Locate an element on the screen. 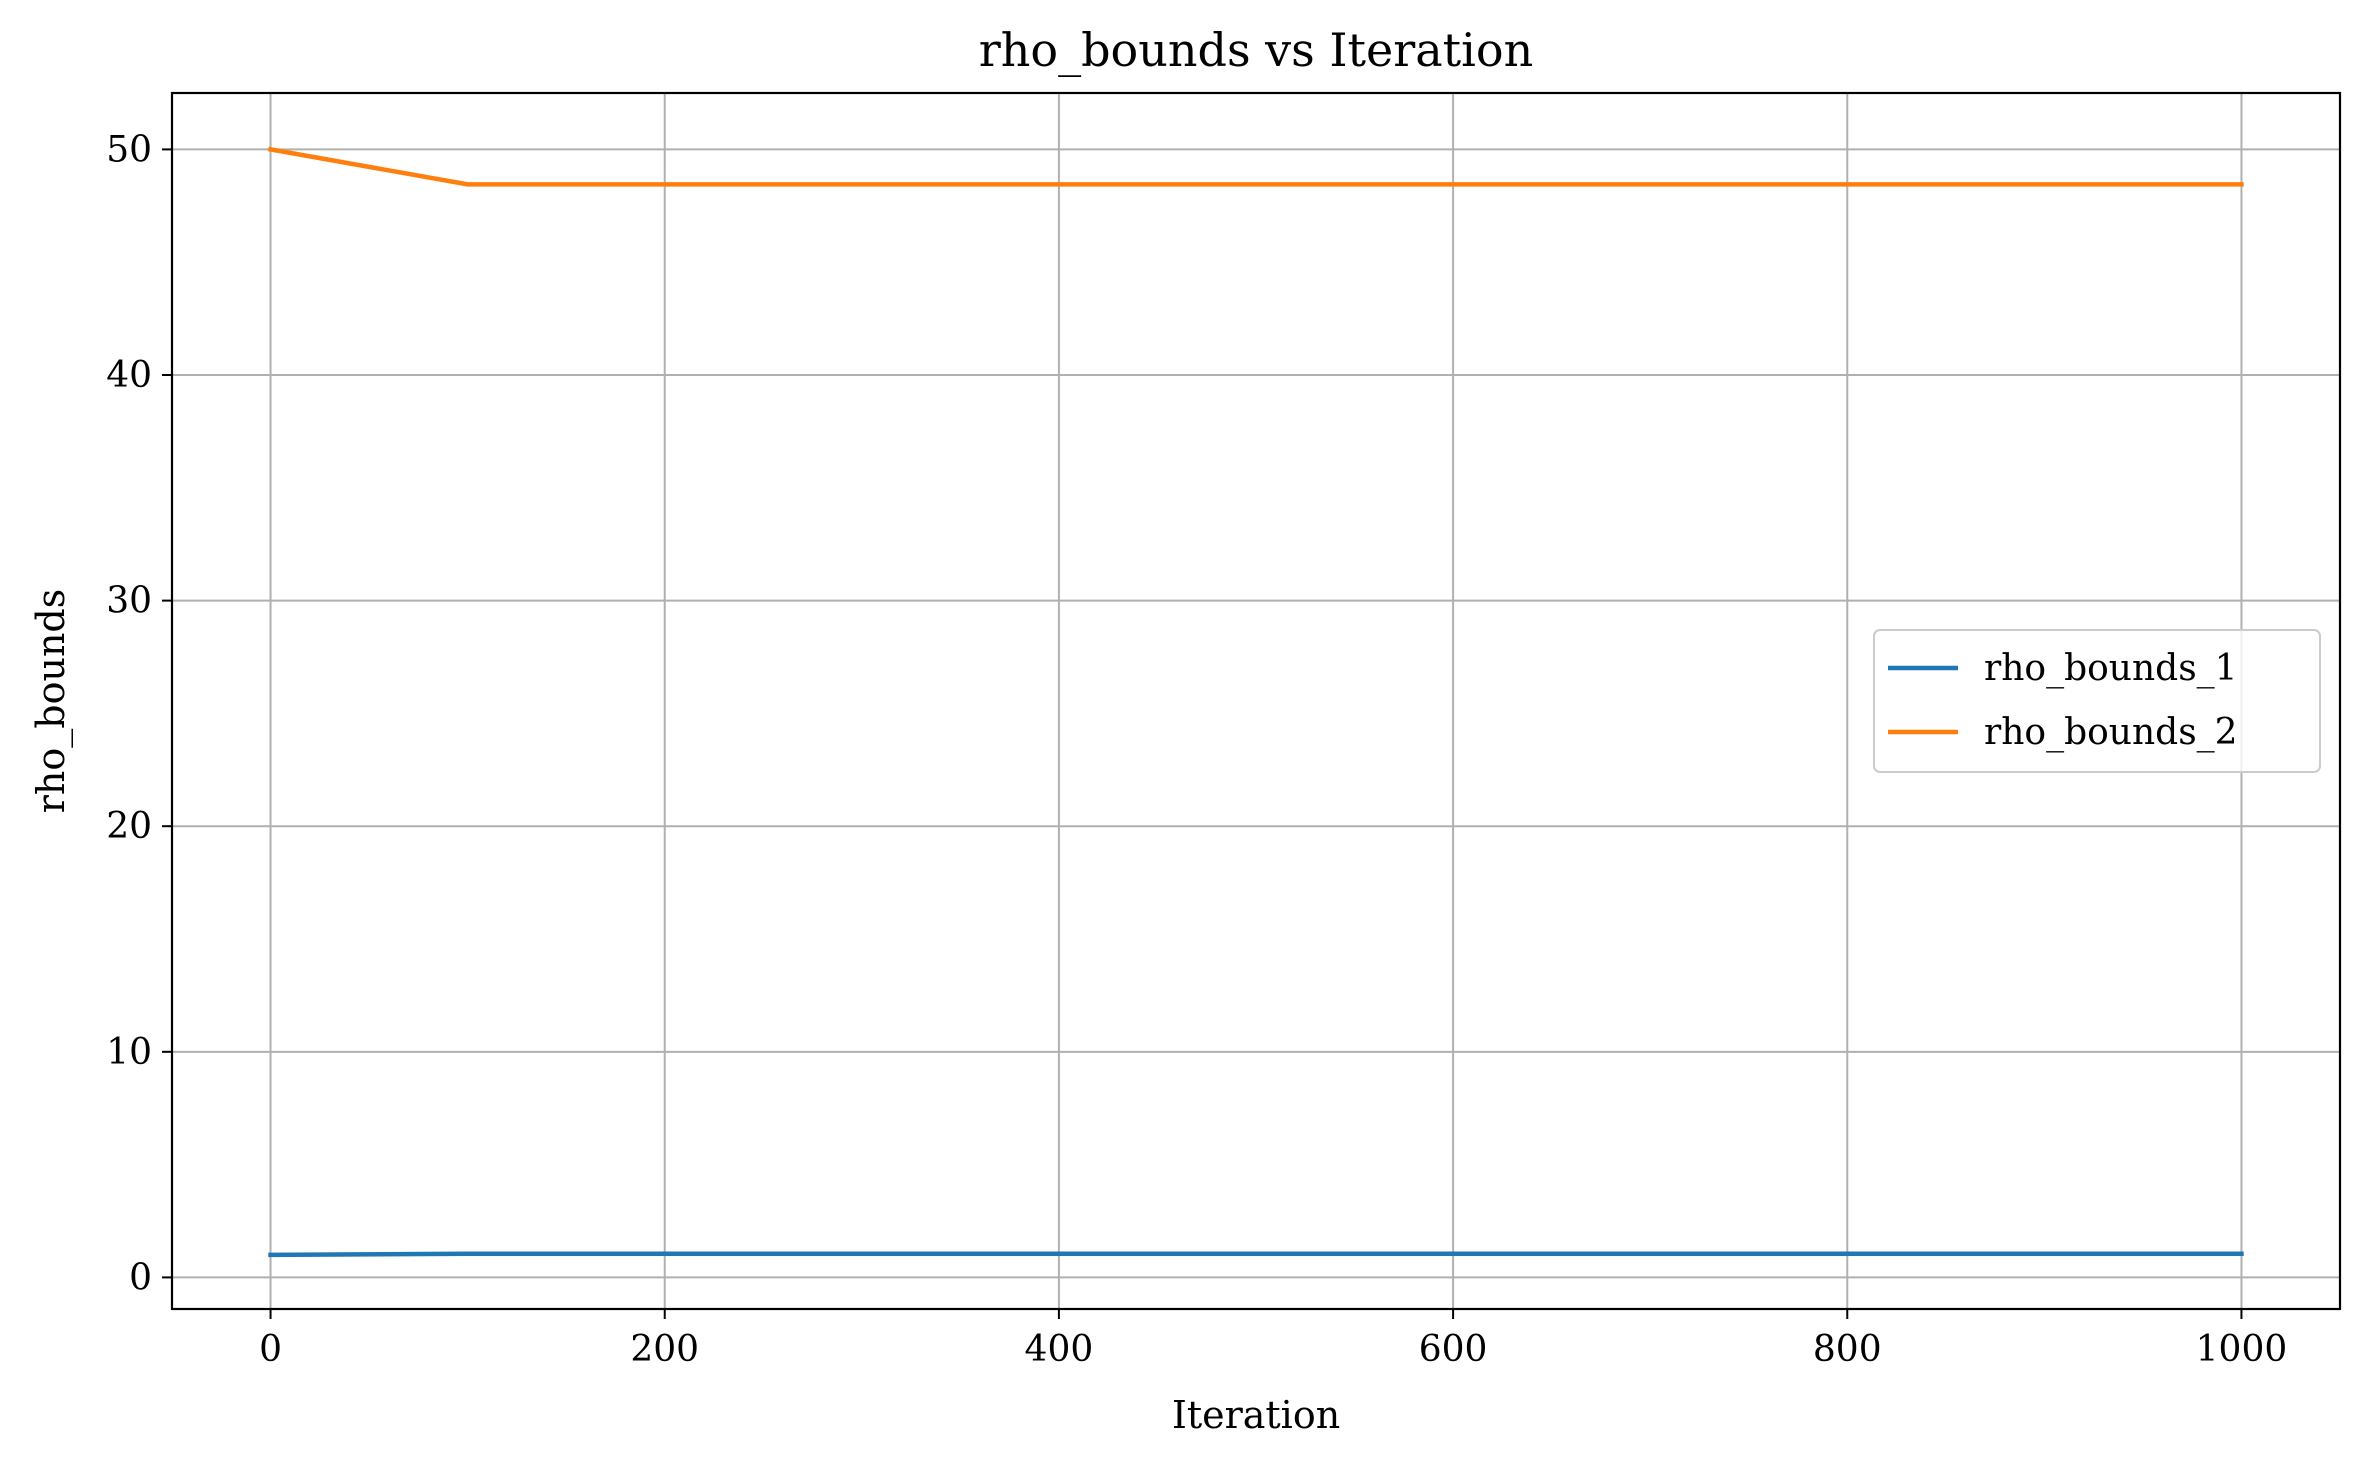 The height and width of the screenshot is (1469, 2368). y-tick-label: 30 is located at coordinates (129, 601).